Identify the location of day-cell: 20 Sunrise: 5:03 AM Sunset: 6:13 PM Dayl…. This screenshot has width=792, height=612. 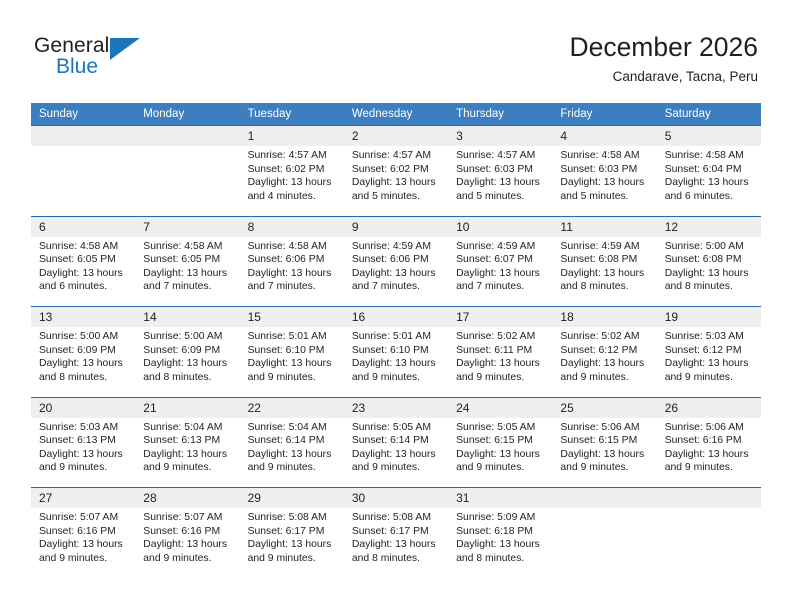
(83, 442).